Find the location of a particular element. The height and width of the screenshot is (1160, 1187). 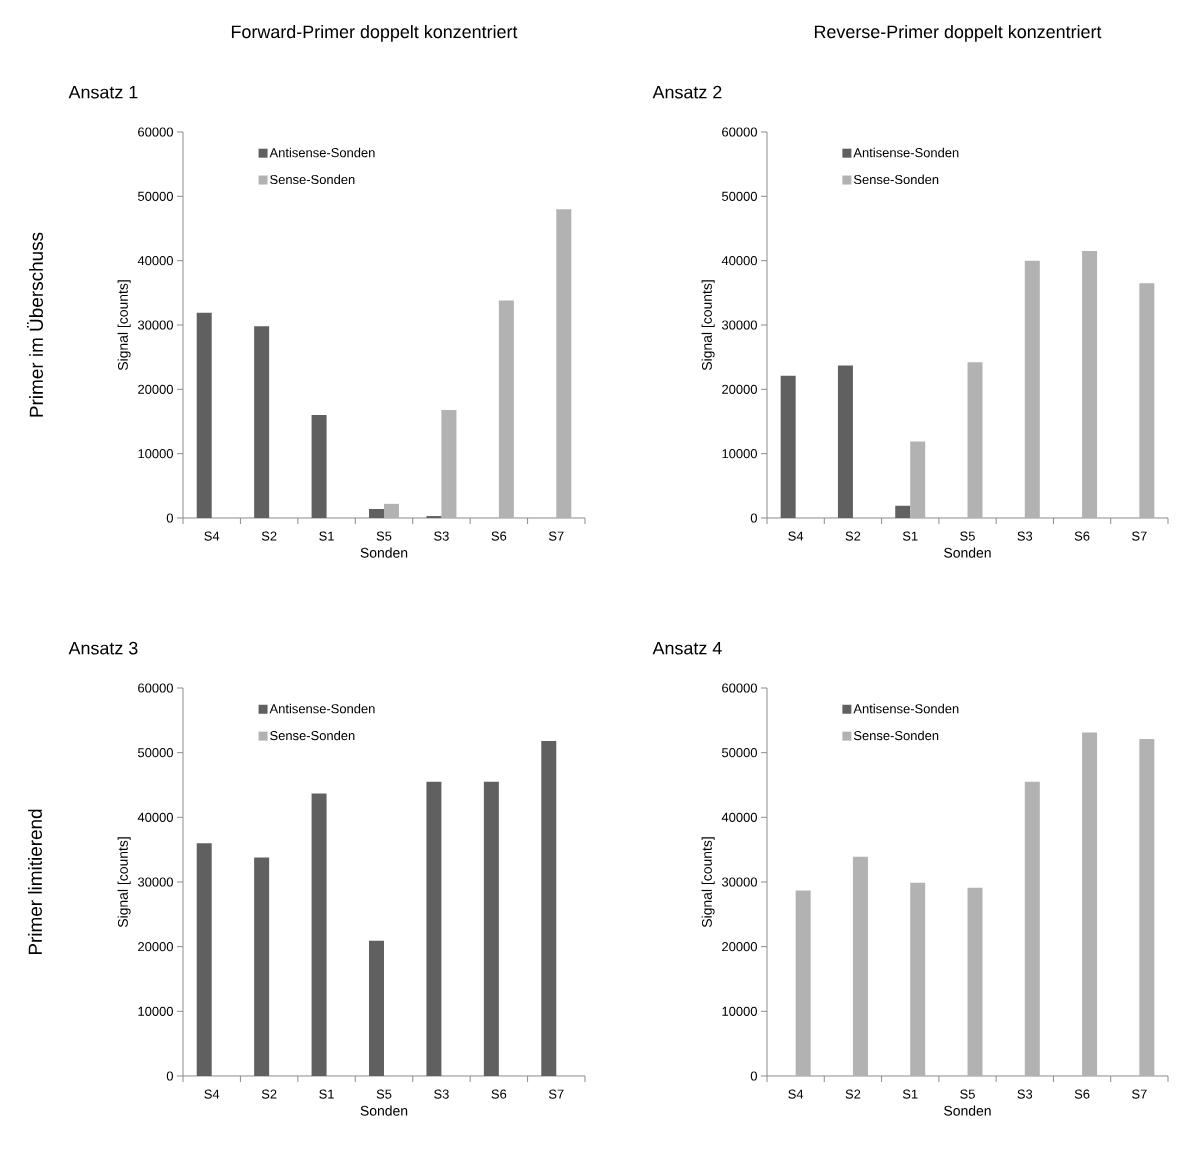

text: Primer im Überschuss is located at coordinates (35, 324).